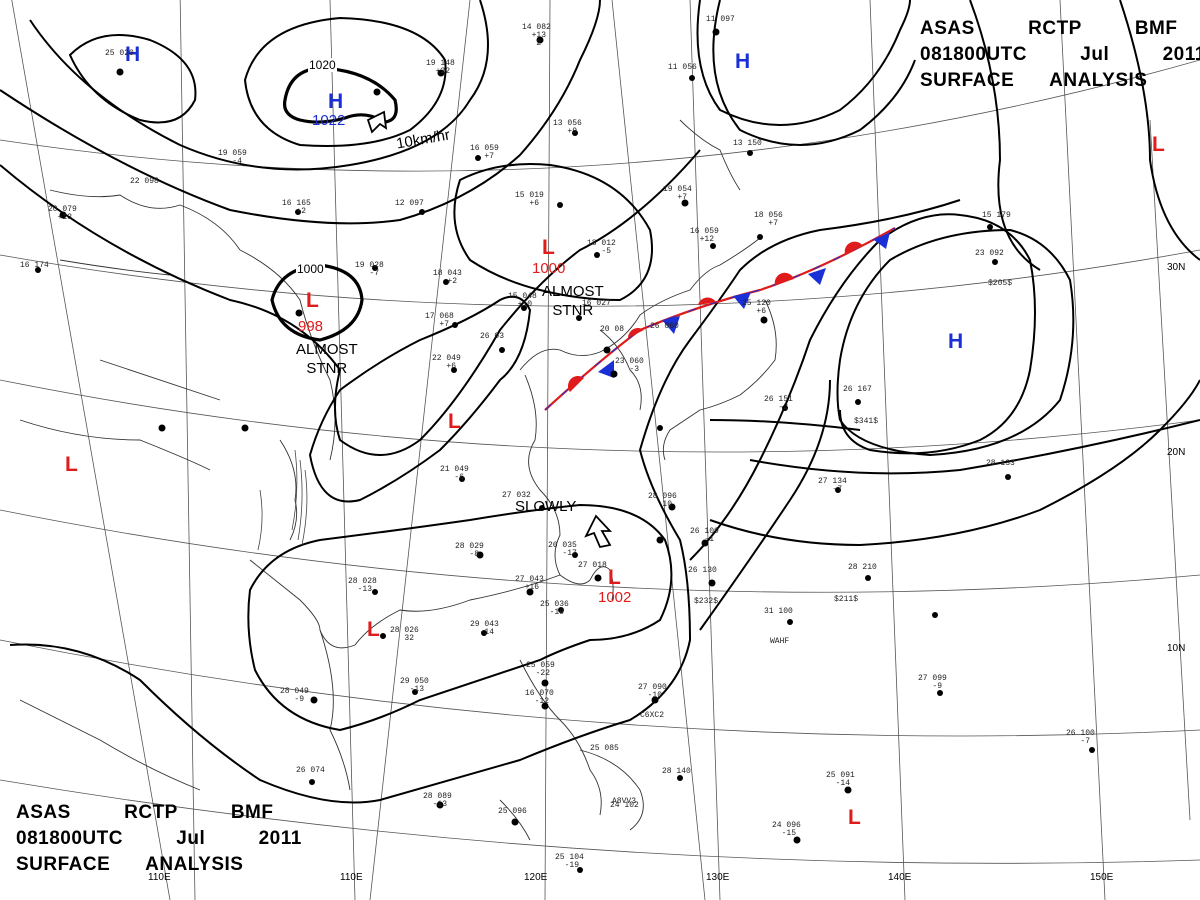 This screenshot has width=1200, height=900. Describe the element at coordinates (1080, 737) in the screenshot. I see `station-report: 26 100 -7` at that location.